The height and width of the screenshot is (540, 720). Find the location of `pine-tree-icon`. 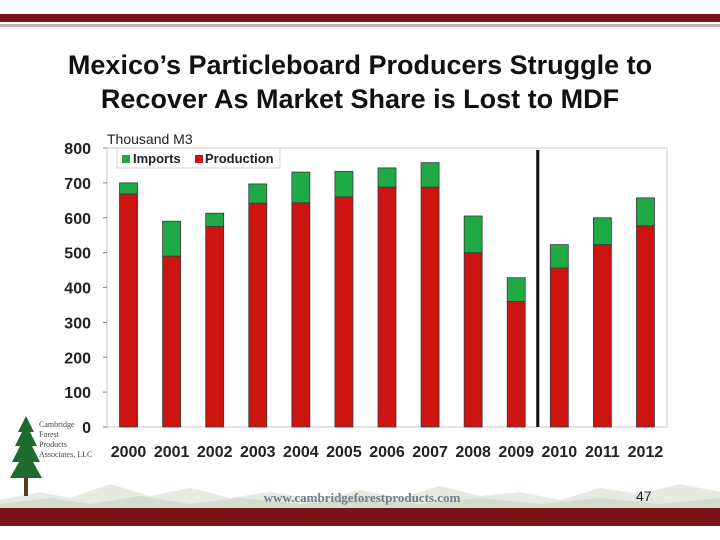

pine-tree-icon is located at coordinates (26, 456).